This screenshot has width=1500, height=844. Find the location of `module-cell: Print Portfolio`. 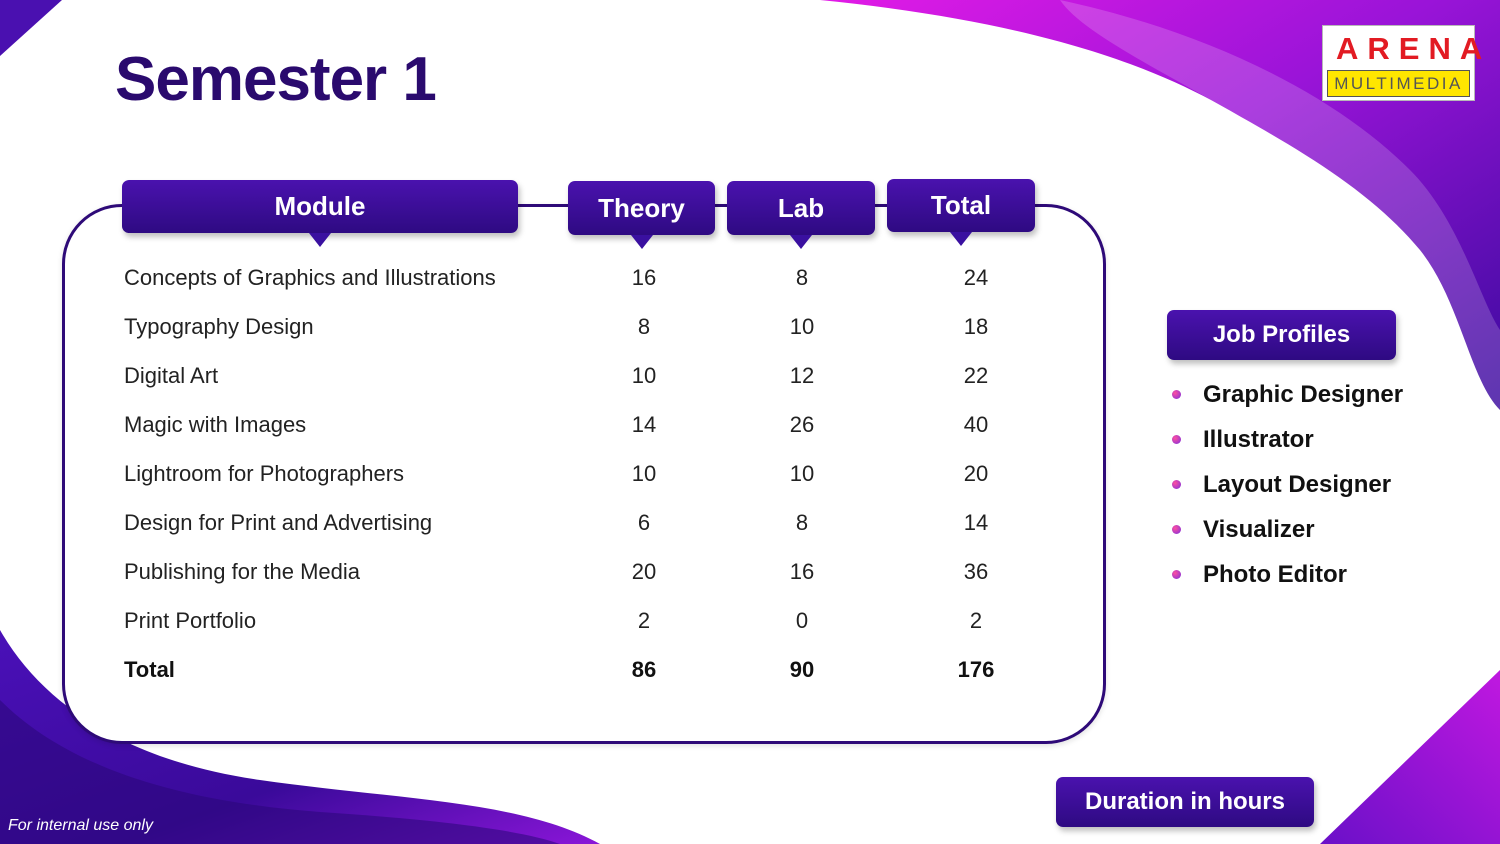

module-cell: Print Portfolio is located at coordinates (190, 620).